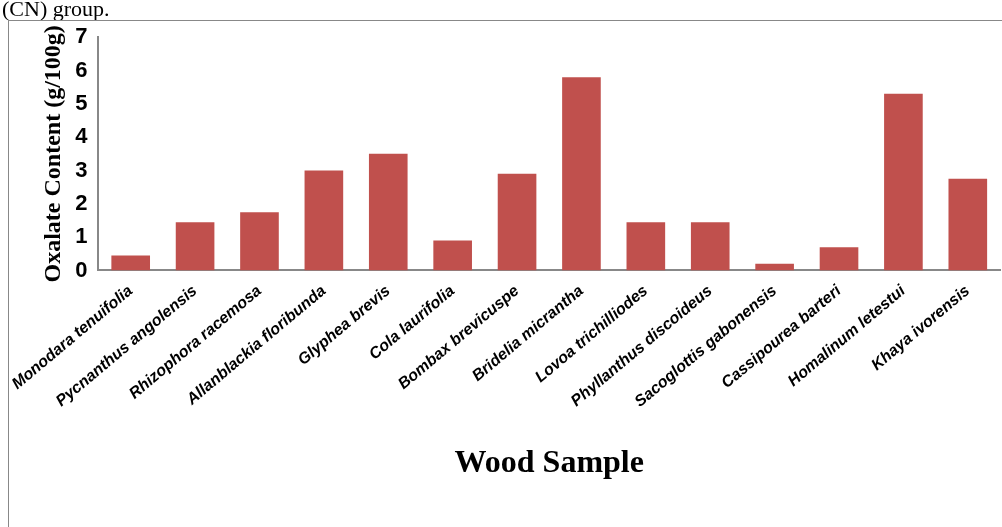  I want to click on y-axis-title: Oxalate Content (g/100g), so click(52, 154).